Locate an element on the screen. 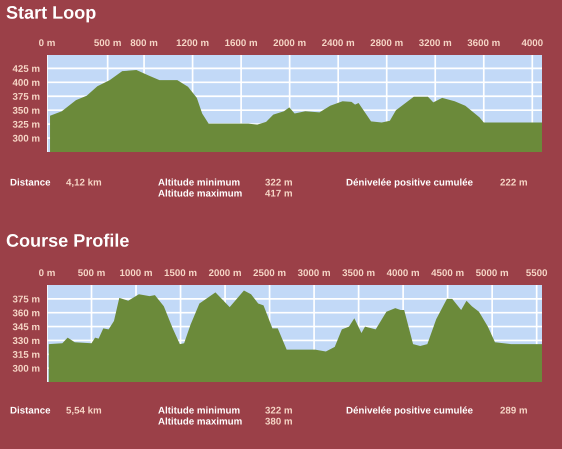  x-tick-label: 4500 m is located at coordinates (447, 272).